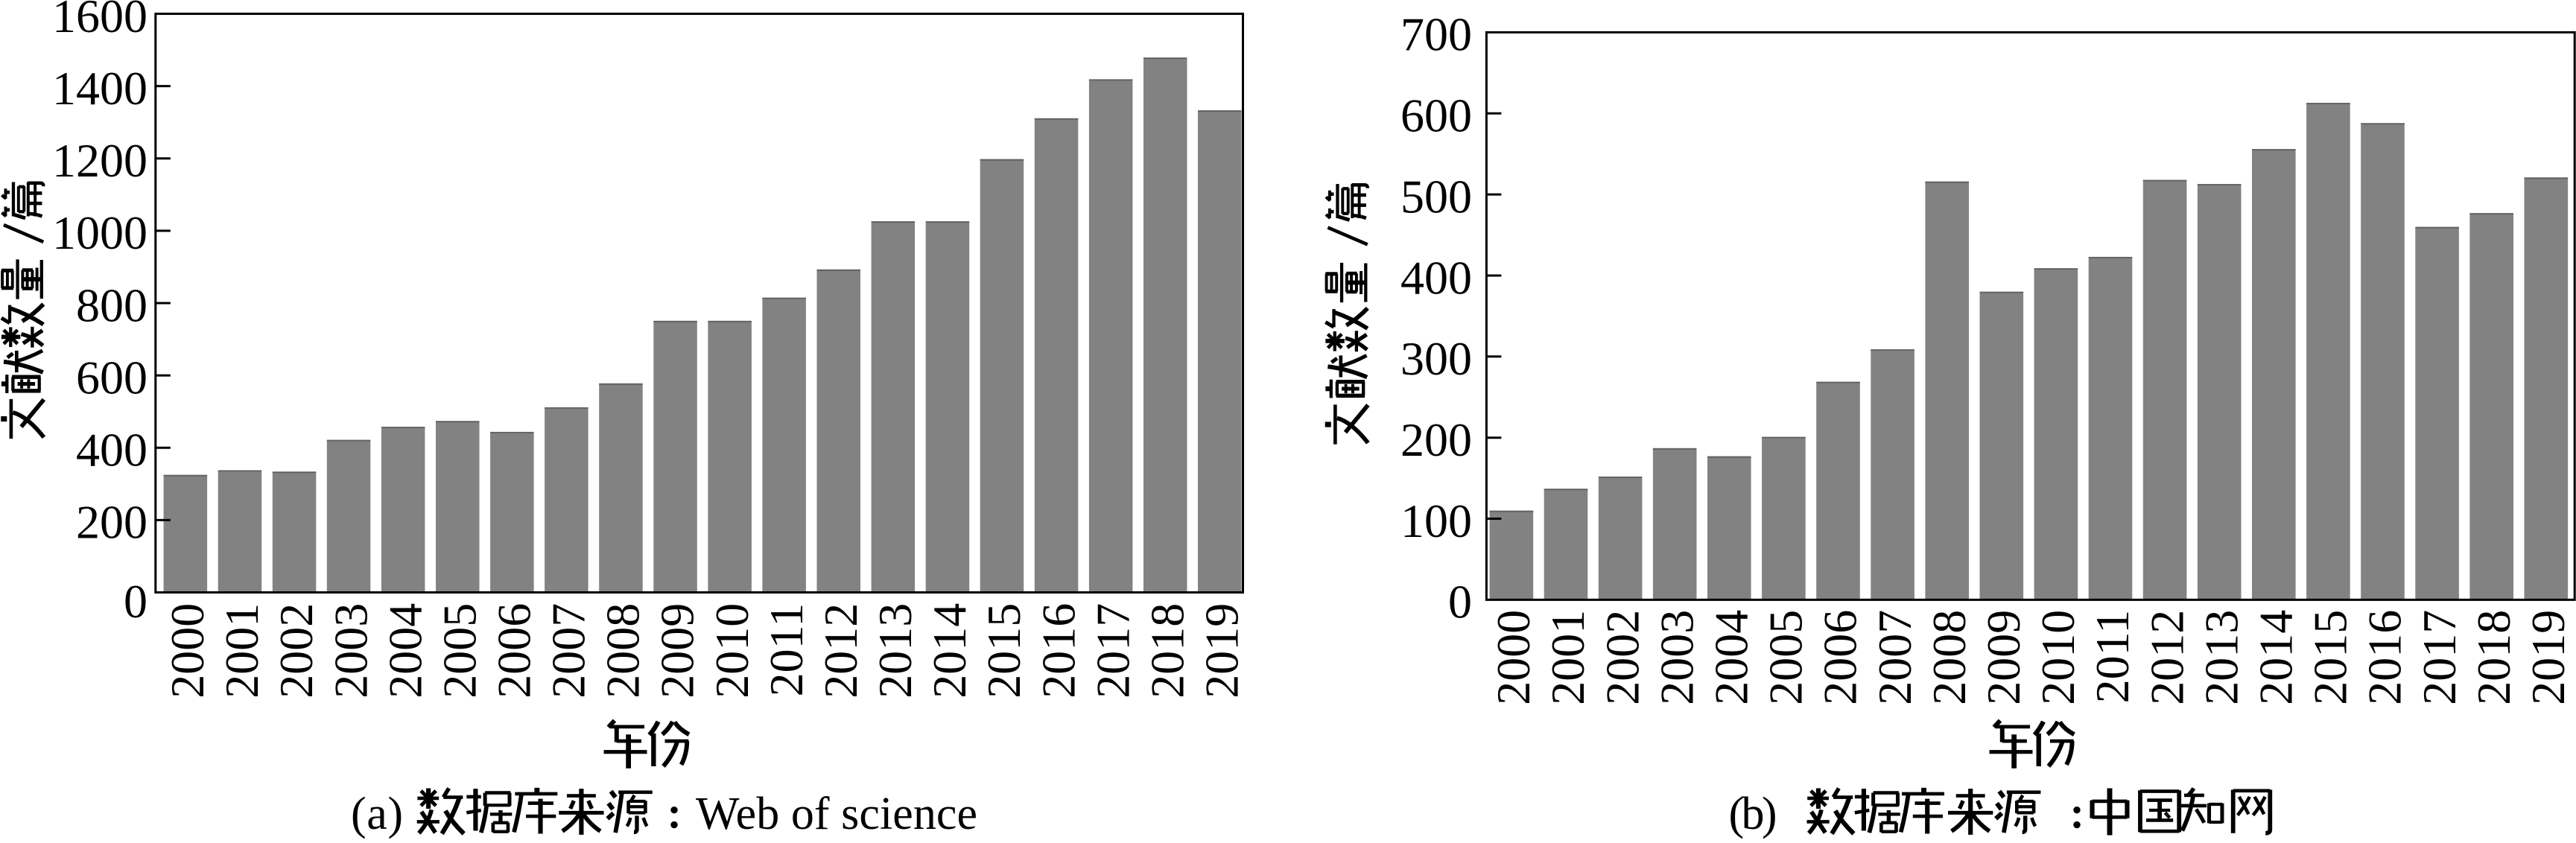  I want to click on svg-text: 1200, so click(100, 160).